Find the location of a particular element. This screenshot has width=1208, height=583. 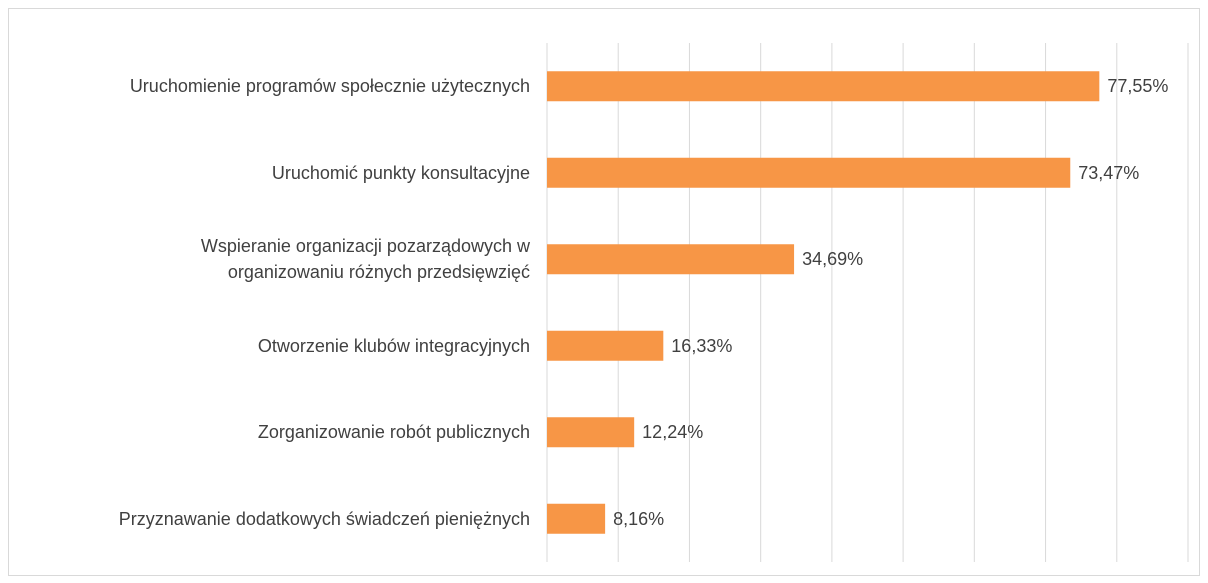

data-label: 77,55% is located at coordinates (1138, 86).